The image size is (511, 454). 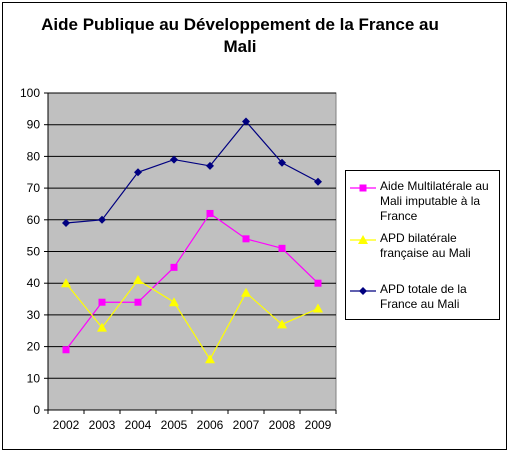 I want to click on point-totale-2004, so click(x=138, y=172).